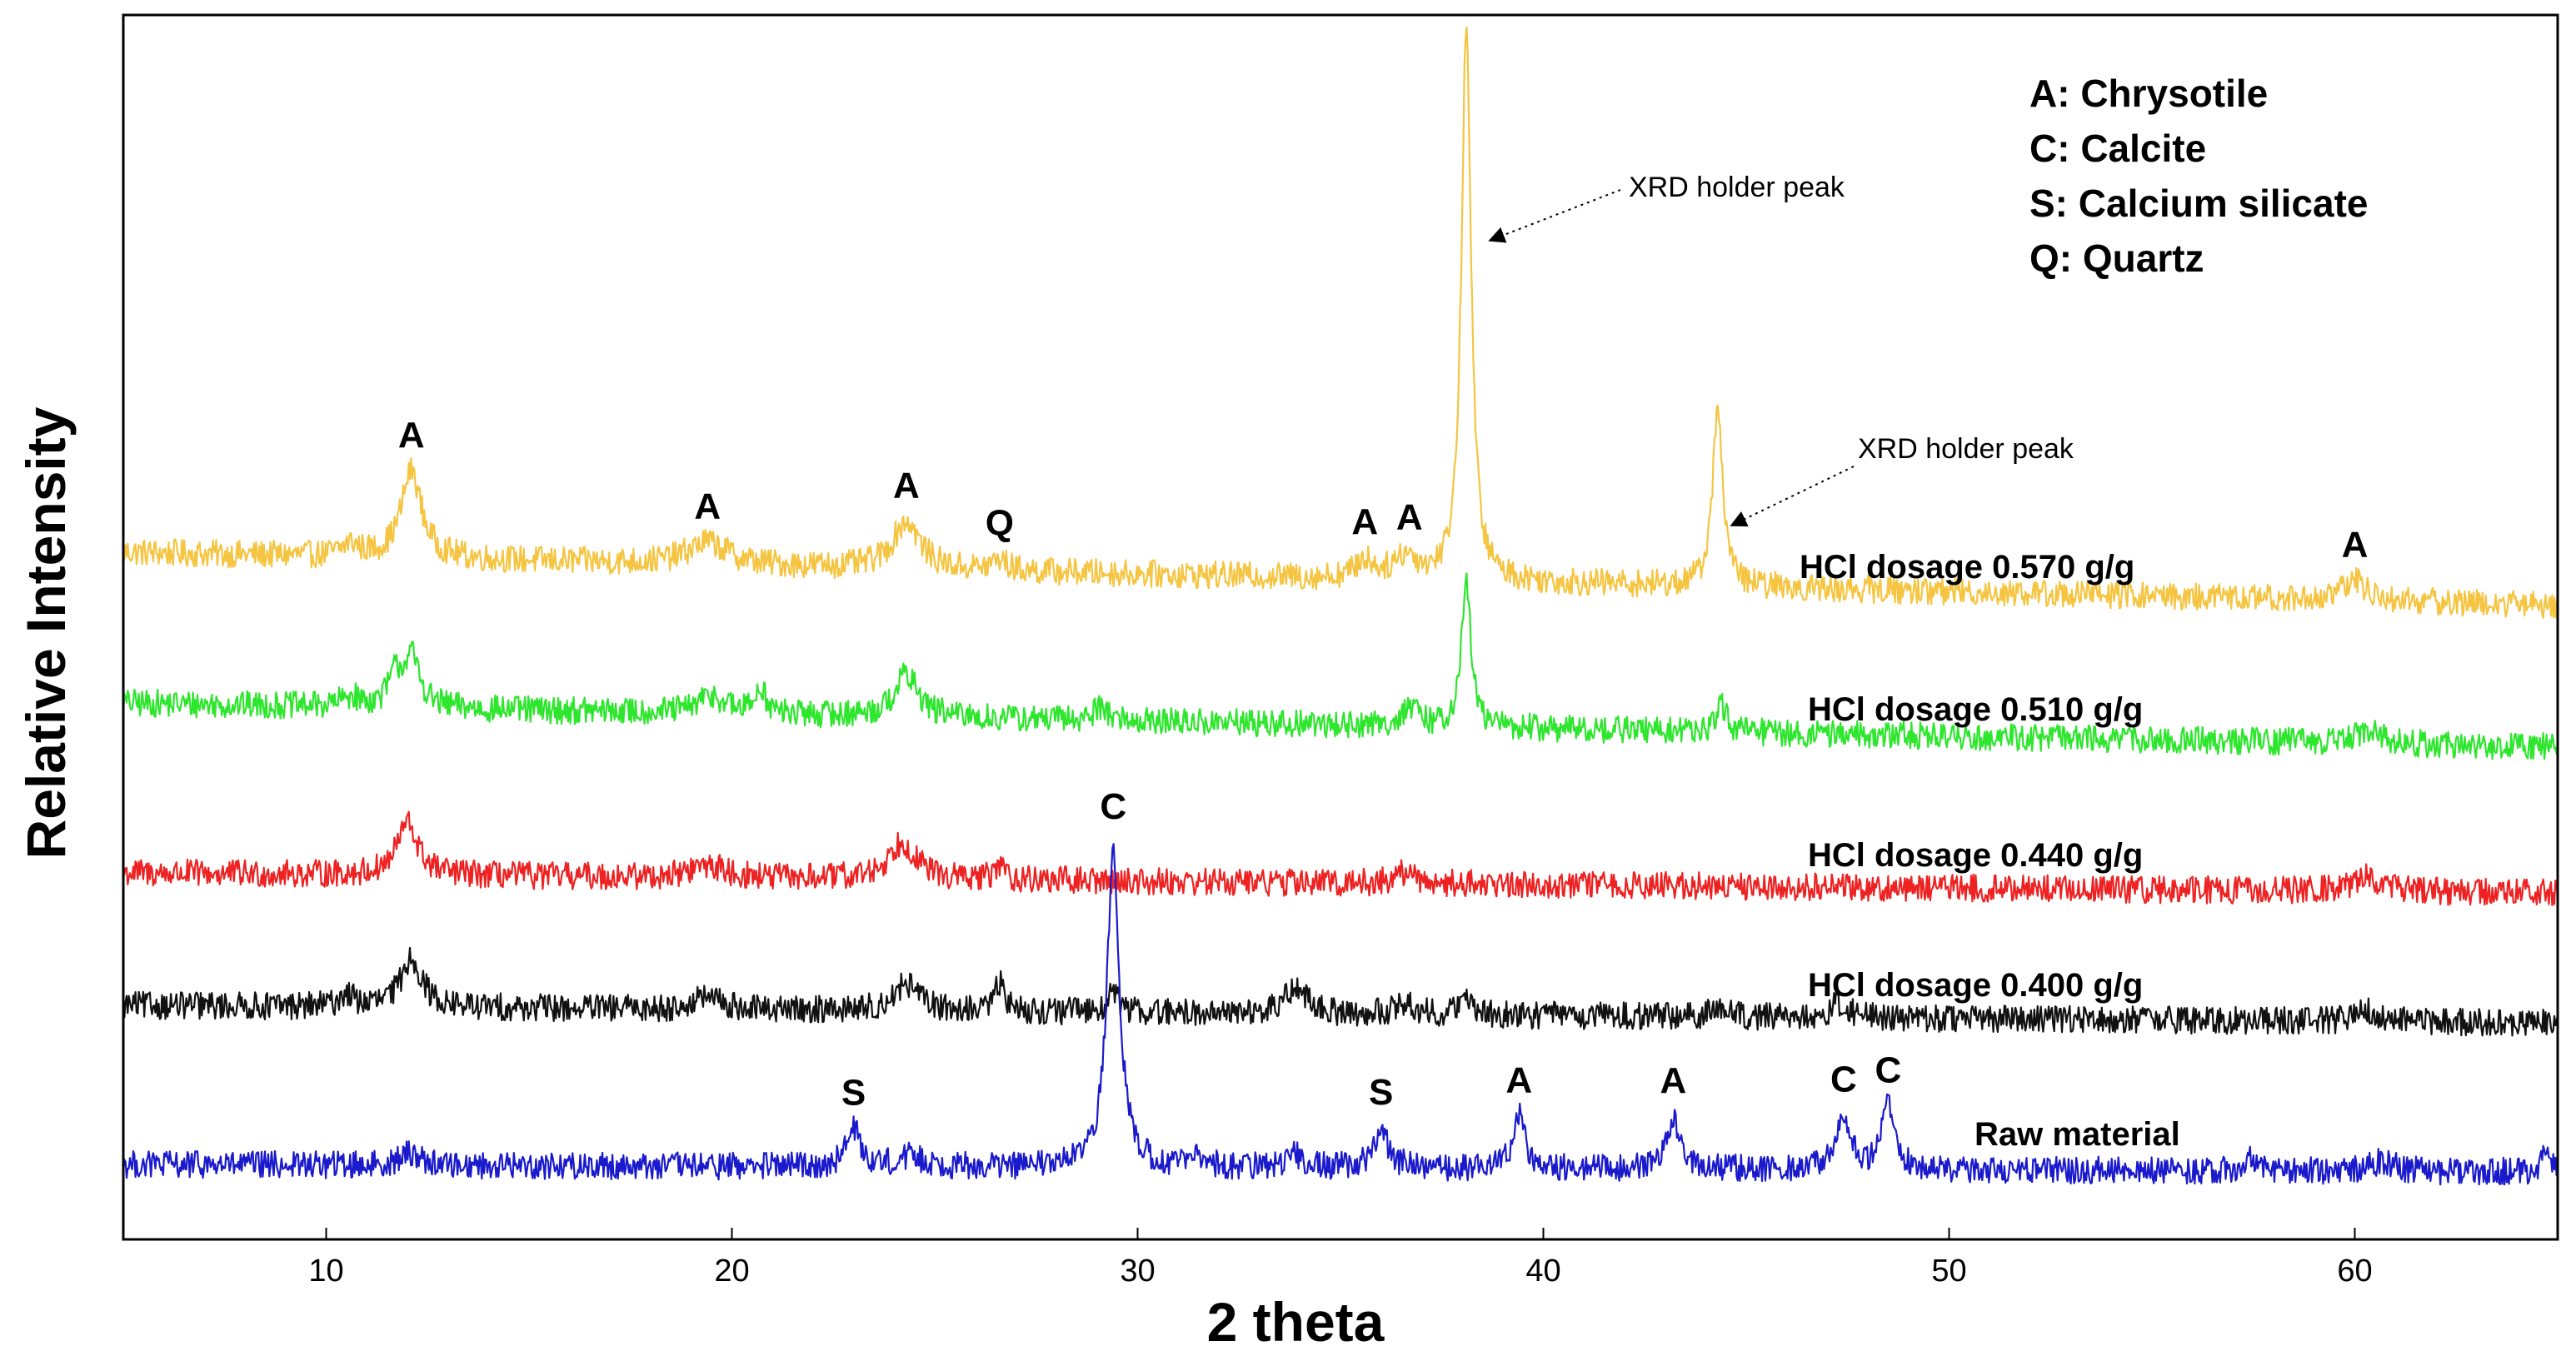 The height and width of the screenshot is (1366, 2576). What do you see at coordinates (731, 1271) in the screenshot?
I see `x-tick-label: 20` at bounding box center [731, 1271].